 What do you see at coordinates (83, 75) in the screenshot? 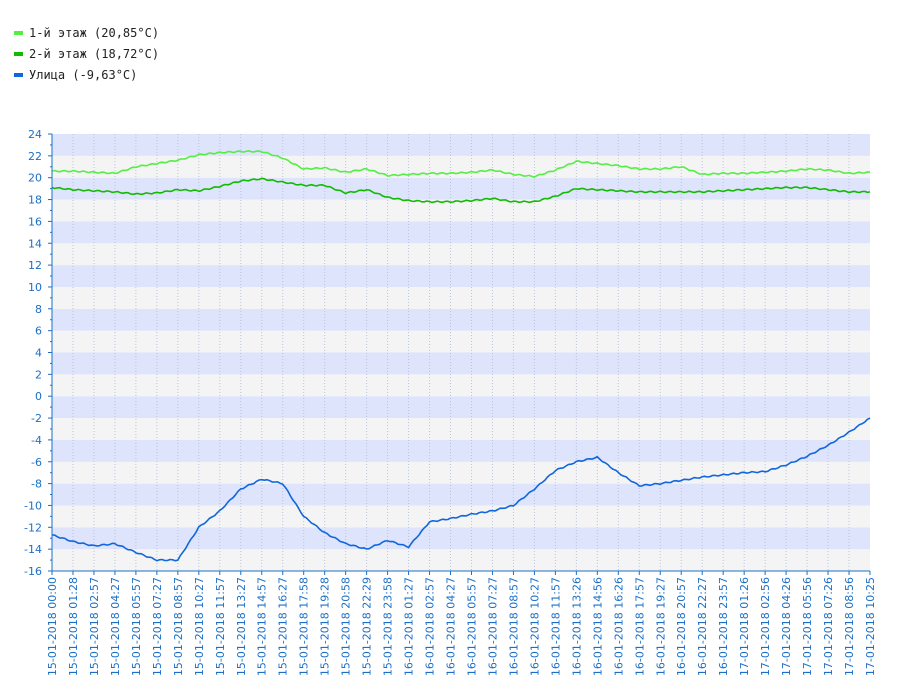
I see `legend-label-outdoor: Улица (-9,63°C)` at bounding box center [83, 75].